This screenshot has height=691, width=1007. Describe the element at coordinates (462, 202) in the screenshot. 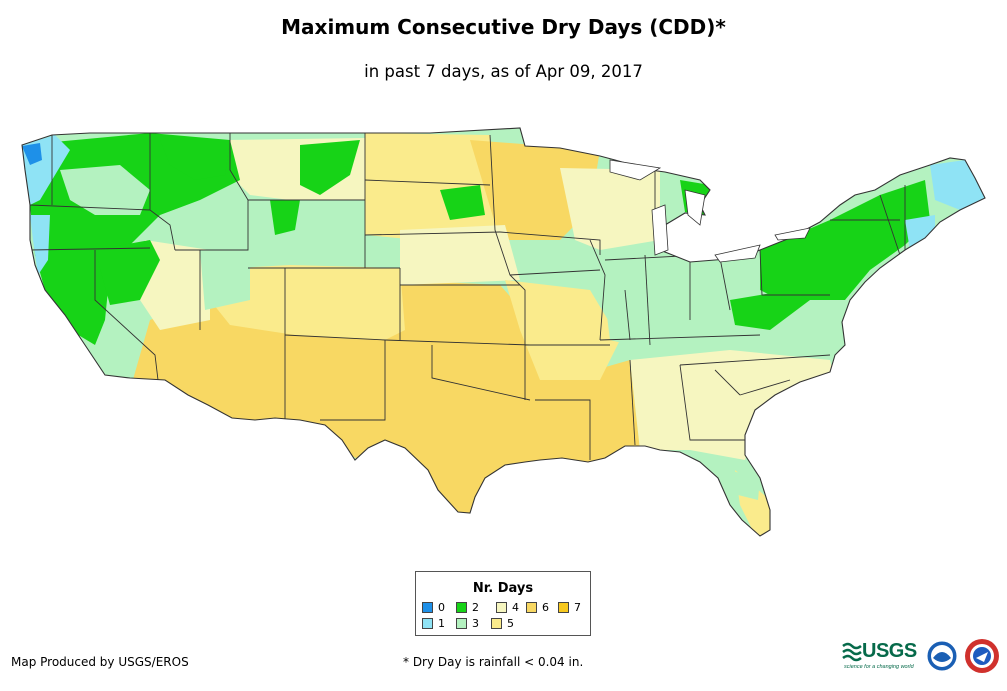

I see `region-cdd-2-south-dakota` at that location.